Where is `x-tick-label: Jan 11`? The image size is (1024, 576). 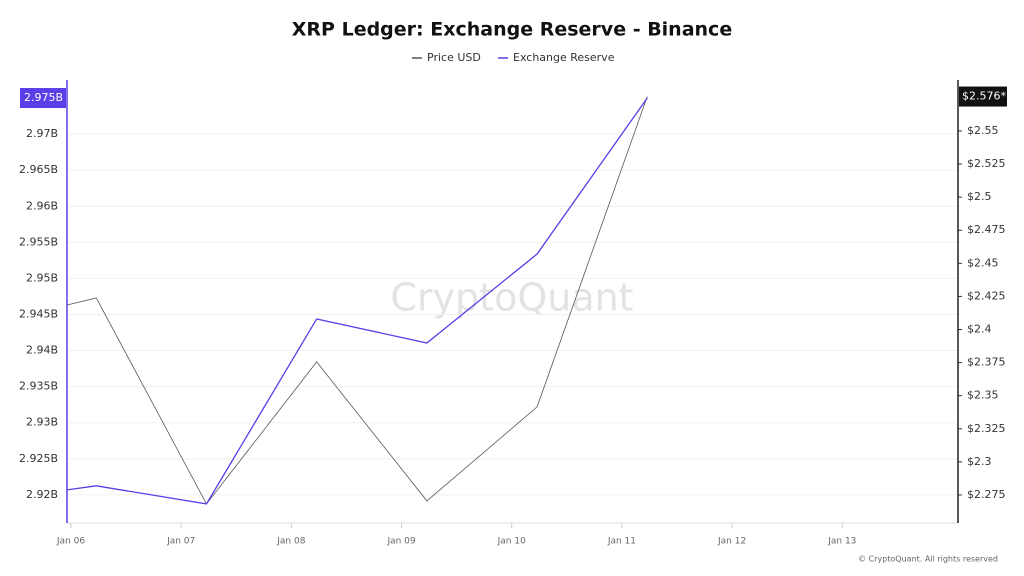 x-tick-label: Jan 11 is located at coordinates (621, 542).